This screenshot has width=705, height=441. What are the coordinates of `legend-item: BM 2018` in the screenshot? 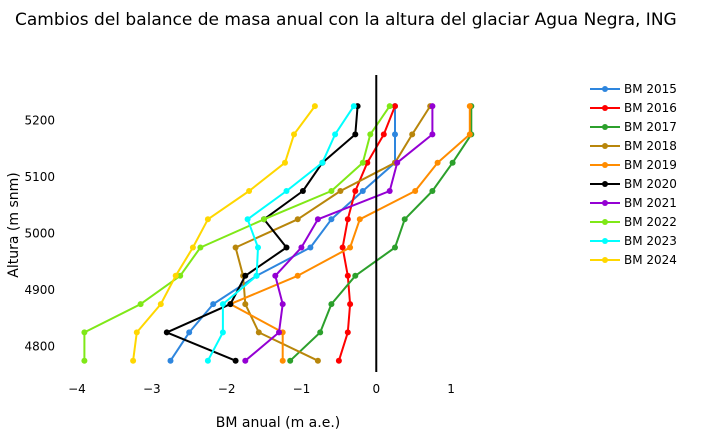 It's located at (633, 146).